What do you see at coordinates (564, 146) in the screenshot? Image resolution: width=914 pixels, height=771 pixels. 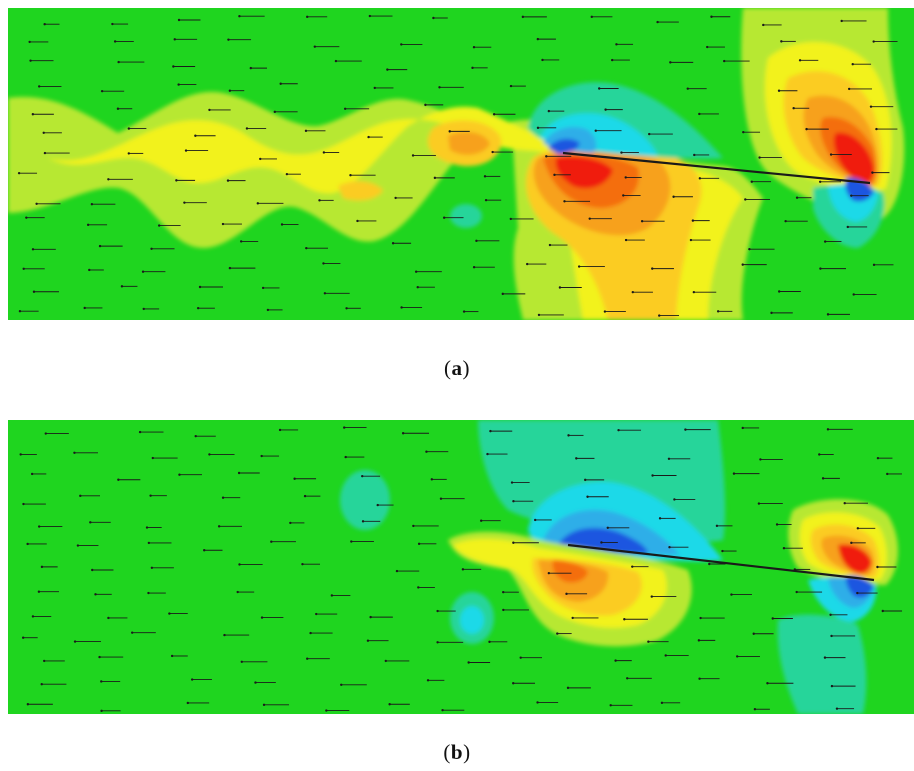 I see `negative-region-blue` at bounding box center [564, 146].